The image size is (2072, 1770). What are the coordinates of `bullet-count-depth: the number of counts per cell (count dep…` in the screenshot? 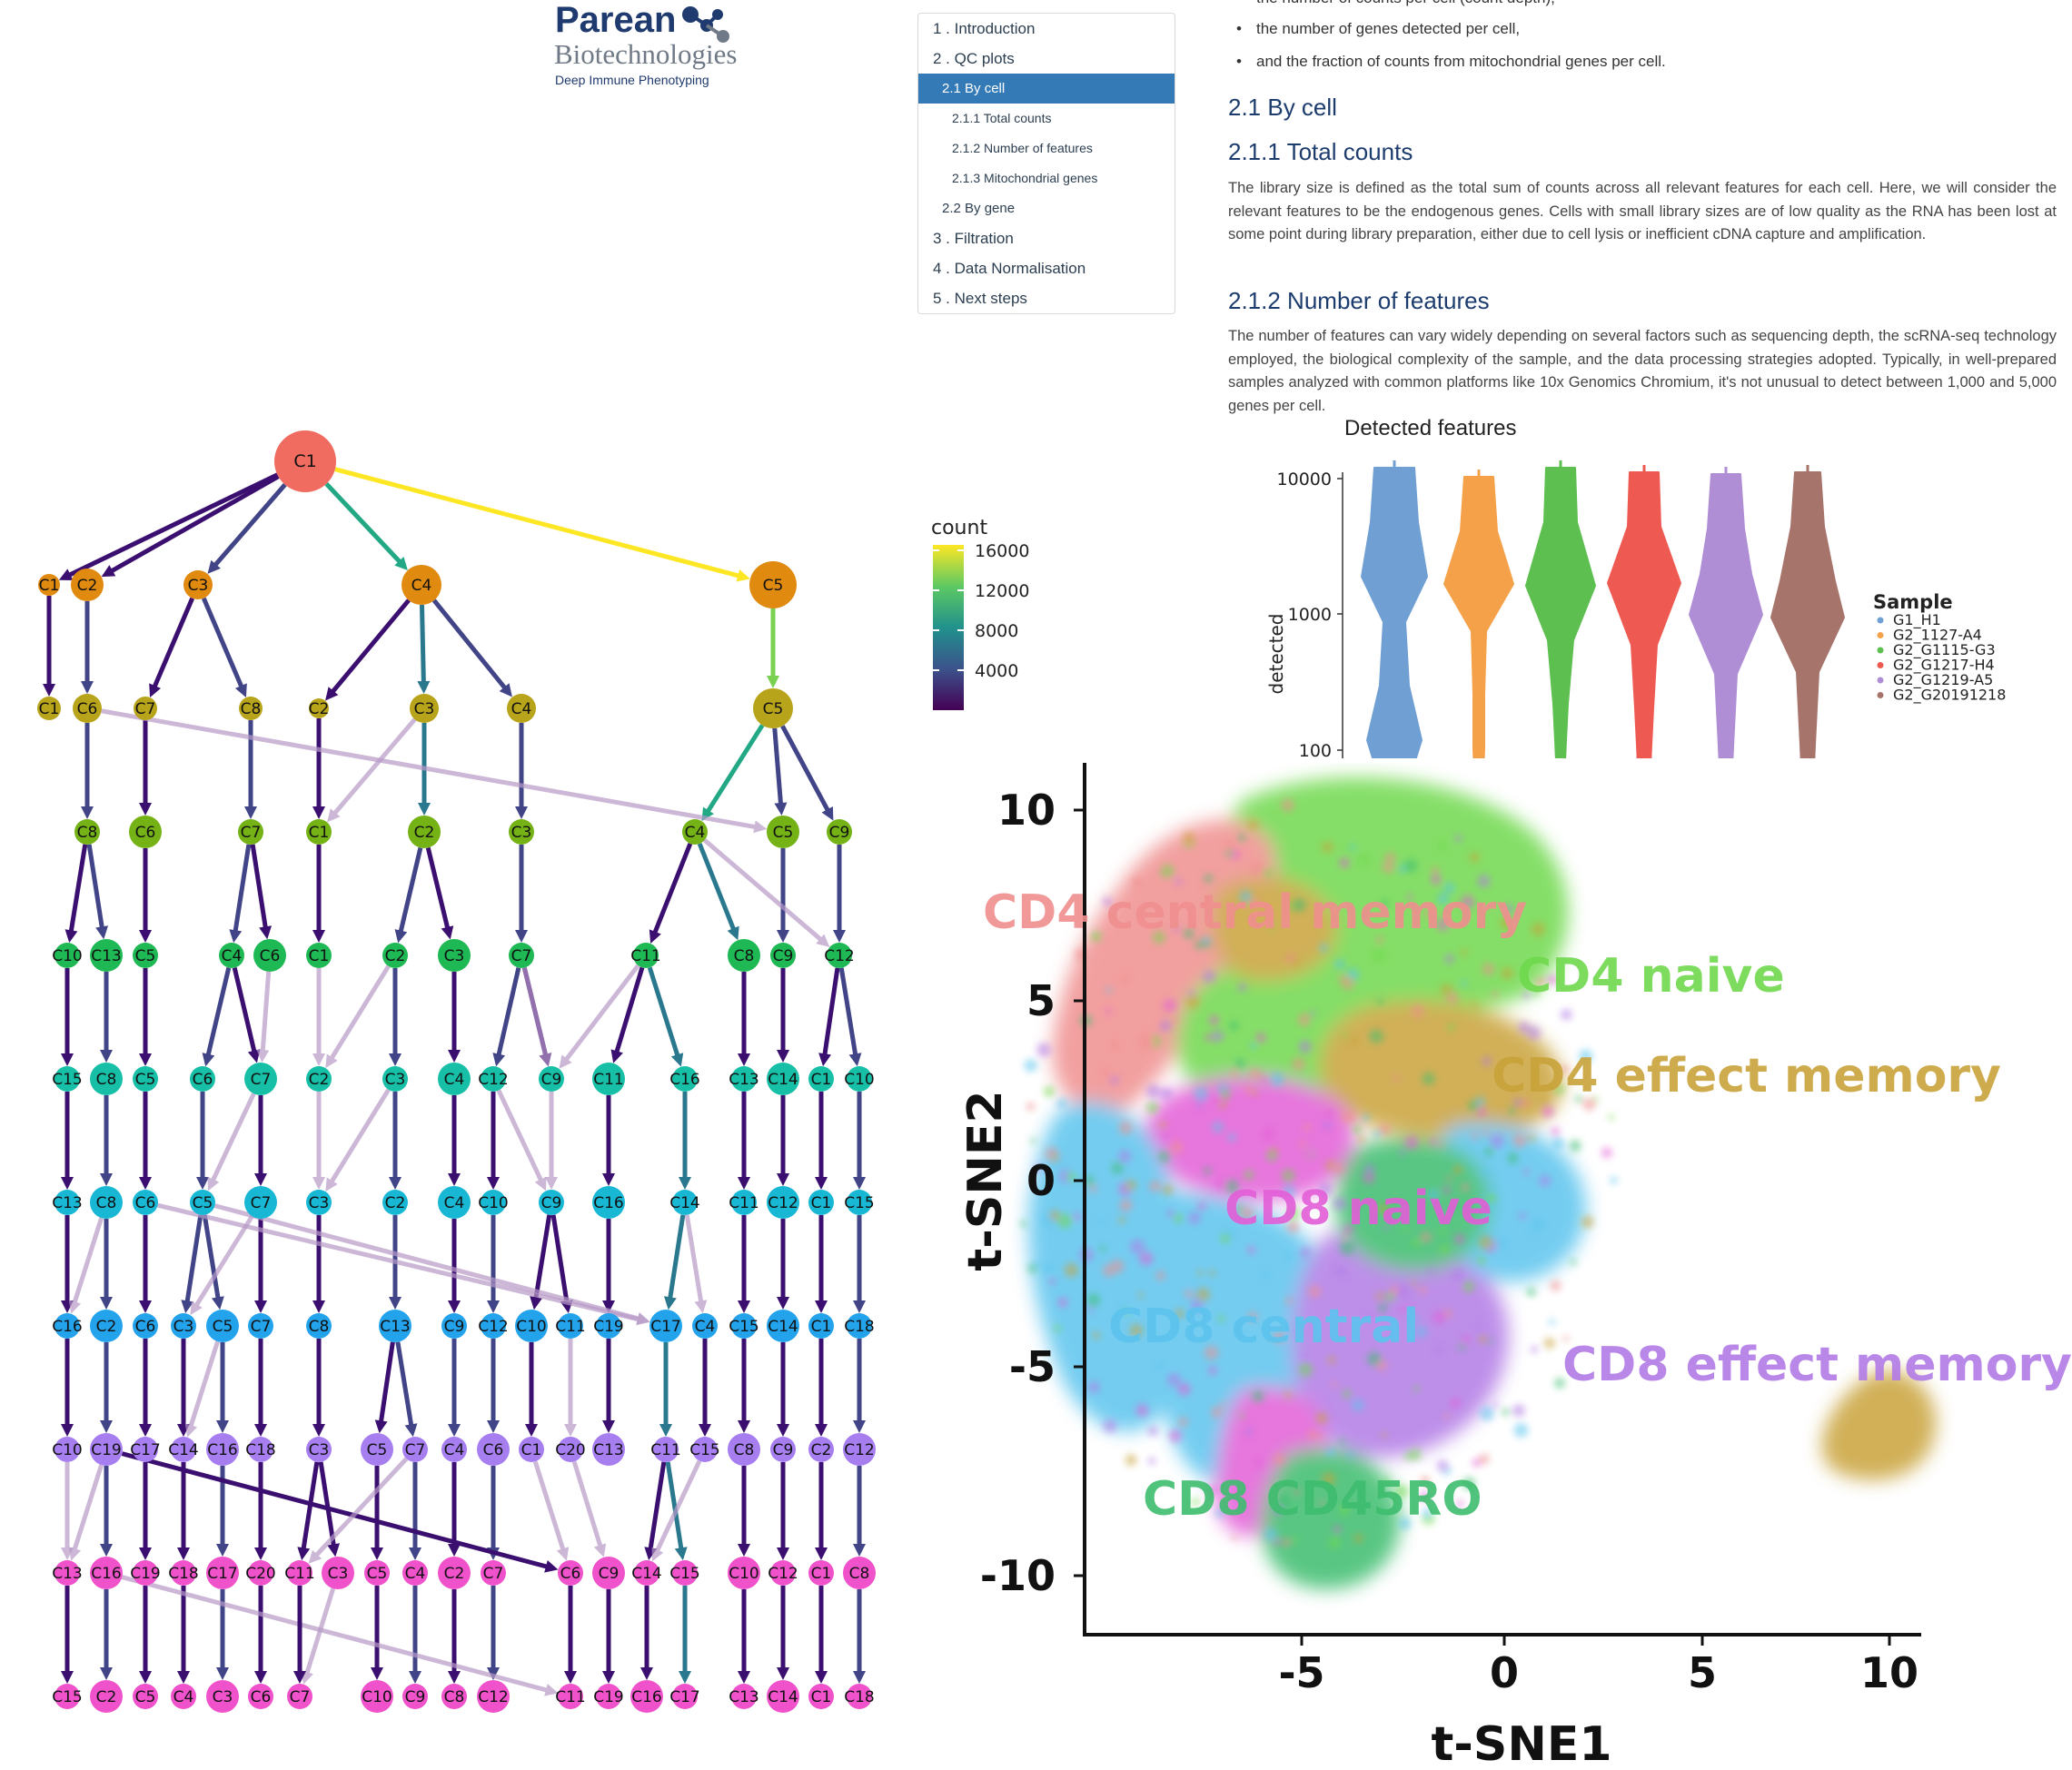 It's located at (1395, 3).